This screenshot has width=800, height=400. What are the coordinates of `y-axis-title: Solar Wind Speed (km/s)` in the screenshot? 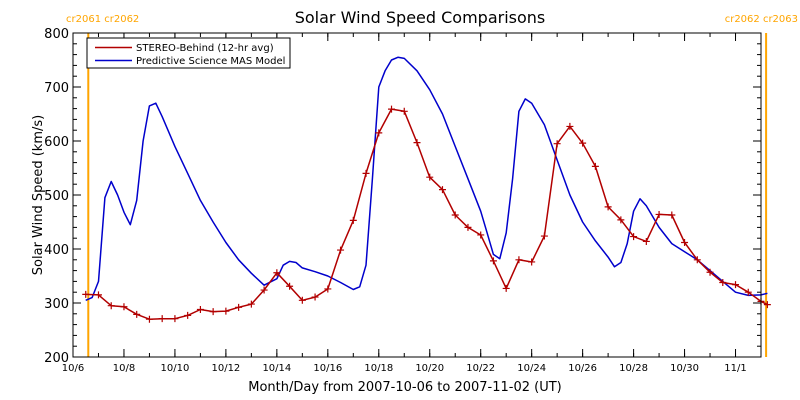 It's located at (38, 195).